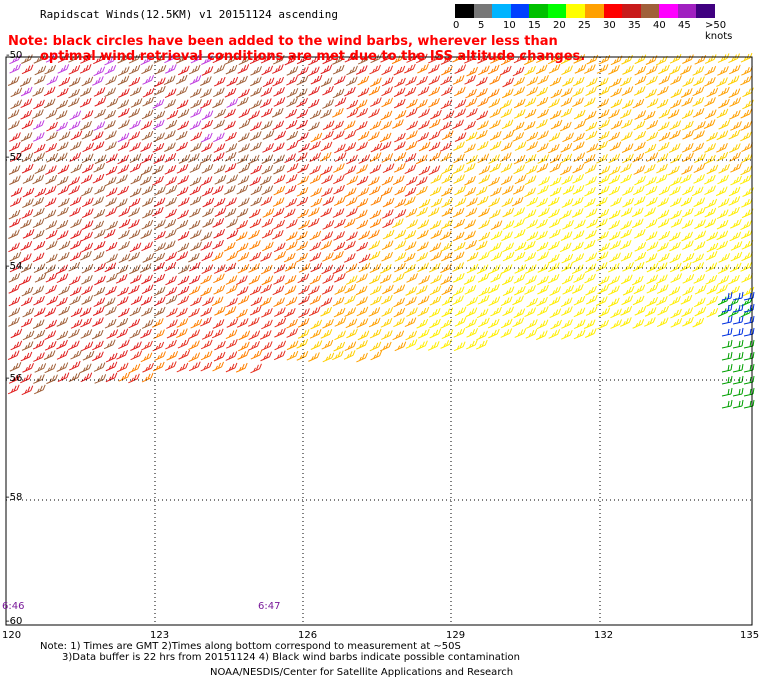 This screenshot has height=688, width=760. What do you see at coordinates (576, 11) in the screenshot?
I see `legend-swatch` at bounding box center [576, 11].